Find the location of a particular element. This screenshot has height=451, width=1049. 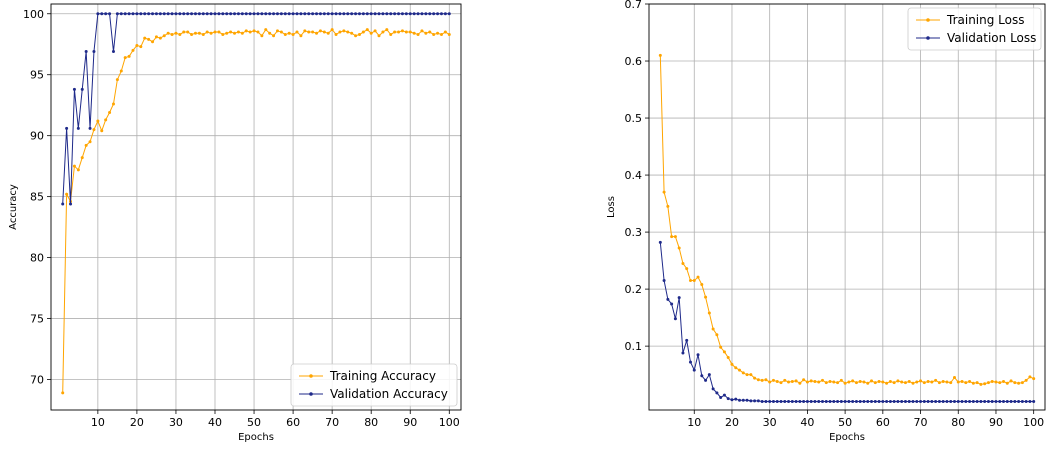

x-tick-label: 70 is located at coordinates (332, 422).